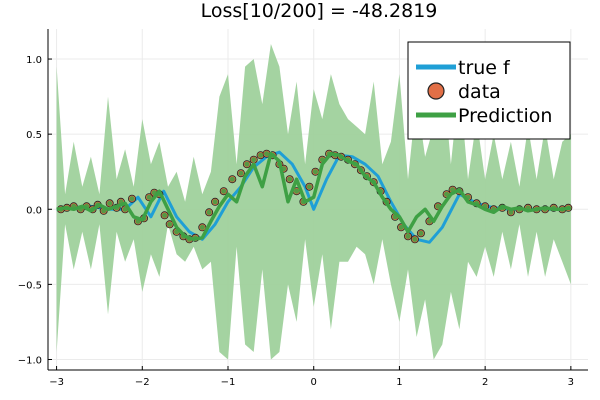 The width and height of the screenshot is (600, 400). I want to click on x-tick-label: 1, so click(399, 382).